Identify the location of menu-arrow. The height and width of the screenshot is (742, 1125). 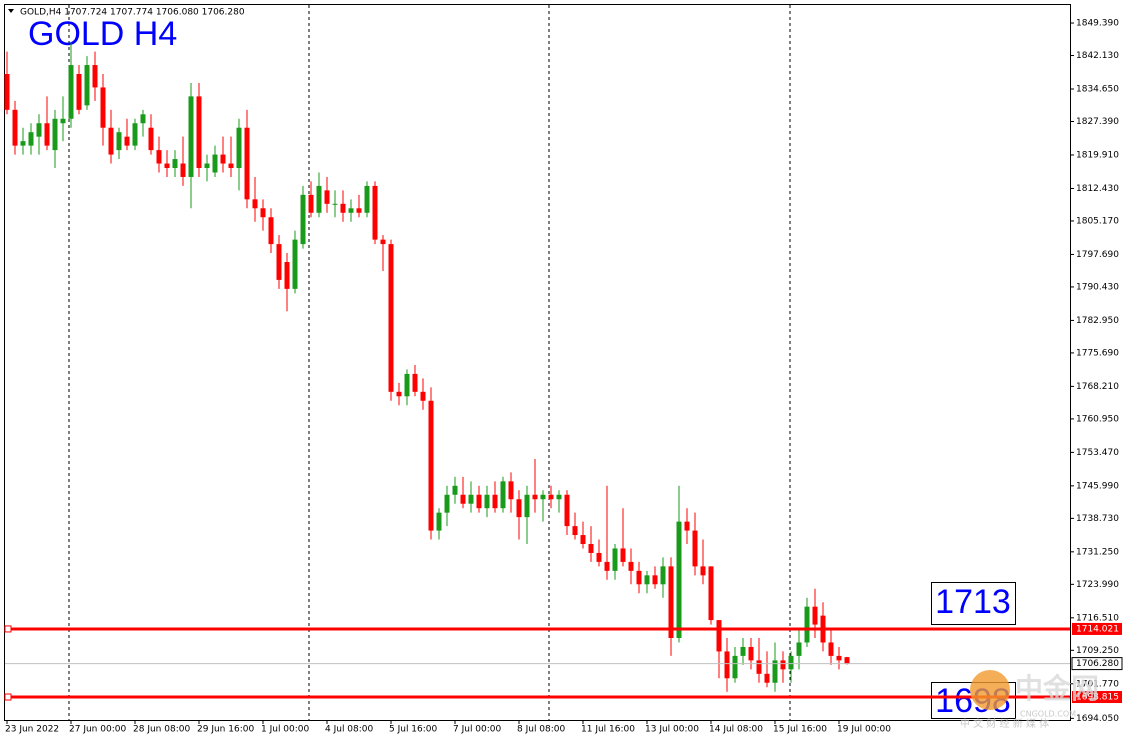
(11, 11).